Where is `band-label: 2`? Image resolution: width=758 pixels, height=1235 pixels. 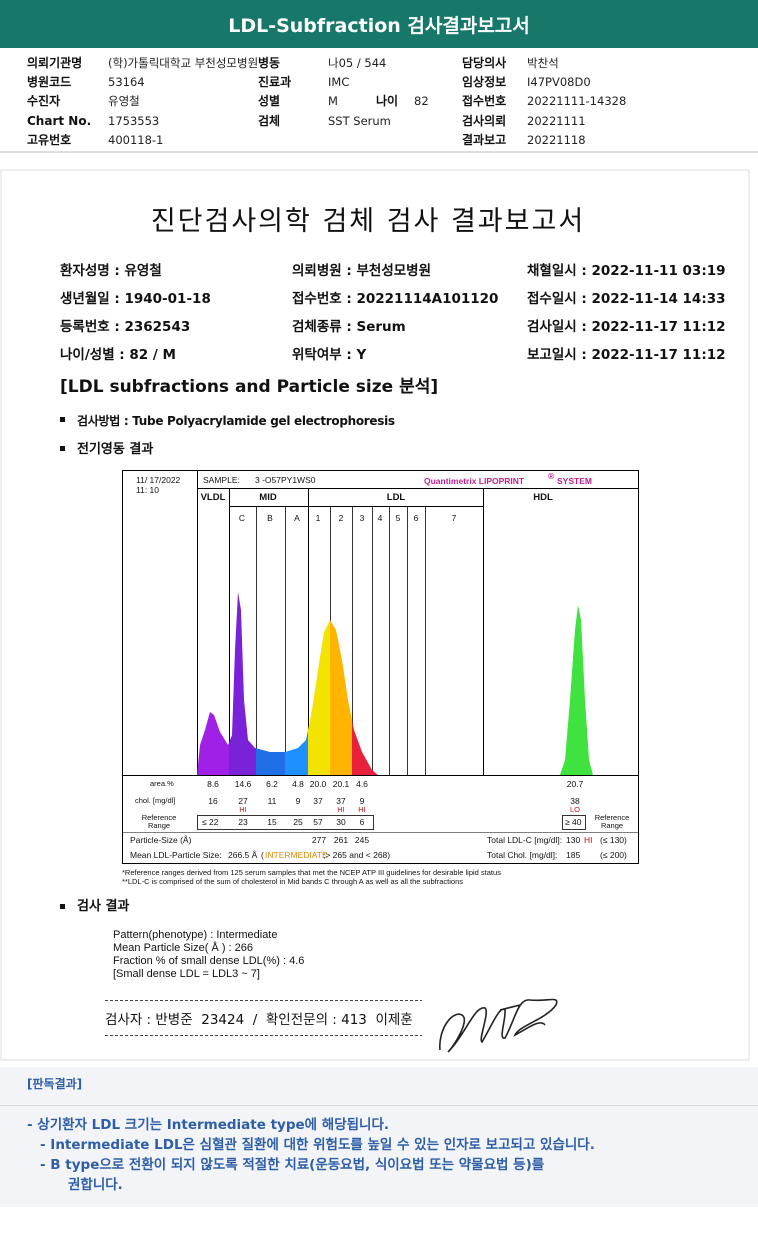
band-label: 2 is located at coordinates (341, 518).